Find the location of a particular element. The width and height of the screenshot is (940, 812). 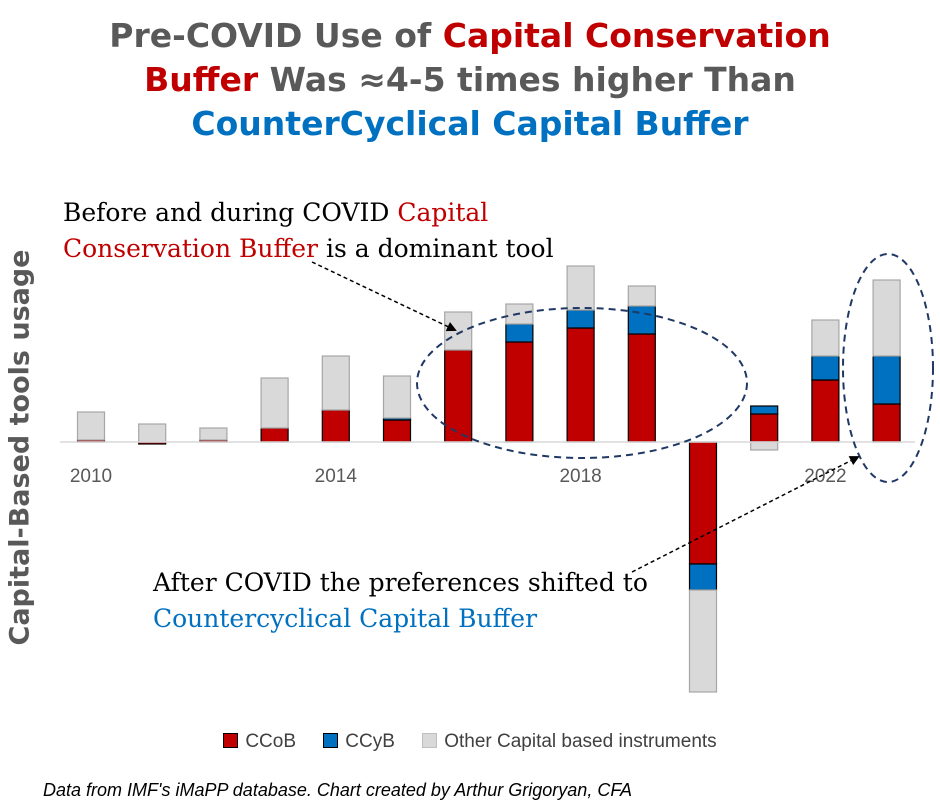

bar-ccob-2020 is located at coordinates (703, 503).